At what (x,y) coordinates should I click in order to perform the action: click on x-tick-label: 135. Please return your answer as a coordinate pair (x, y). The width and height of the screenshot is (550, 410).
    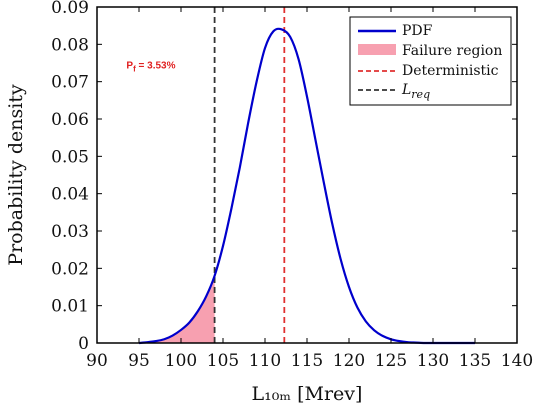
    Looking at the image, I should click on (475, 361).